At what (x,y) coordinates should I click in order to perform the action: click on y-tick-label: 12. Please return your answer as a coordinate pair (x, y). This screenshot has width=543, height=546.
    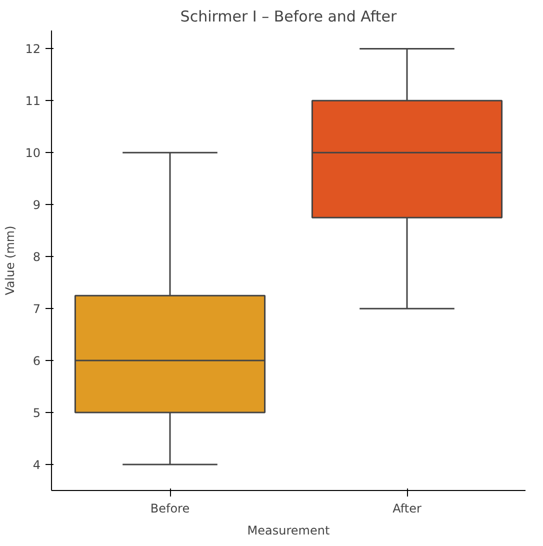
    Looking at the image, I should click on (33, 49).